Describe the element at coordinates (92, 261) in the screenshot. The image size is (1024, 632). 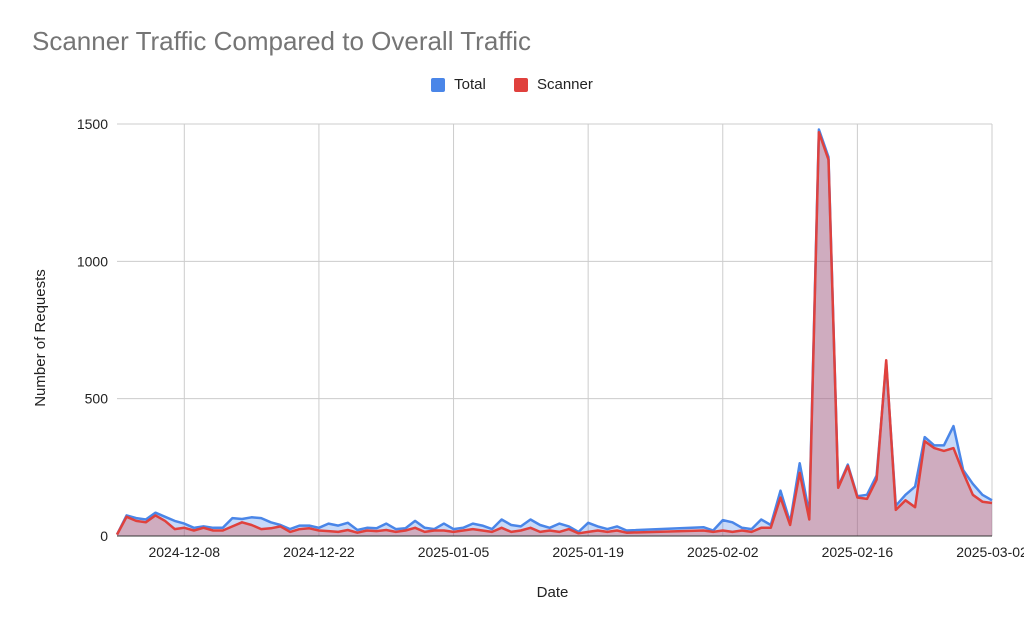
I see `y-tick-label: 1000` at that location.